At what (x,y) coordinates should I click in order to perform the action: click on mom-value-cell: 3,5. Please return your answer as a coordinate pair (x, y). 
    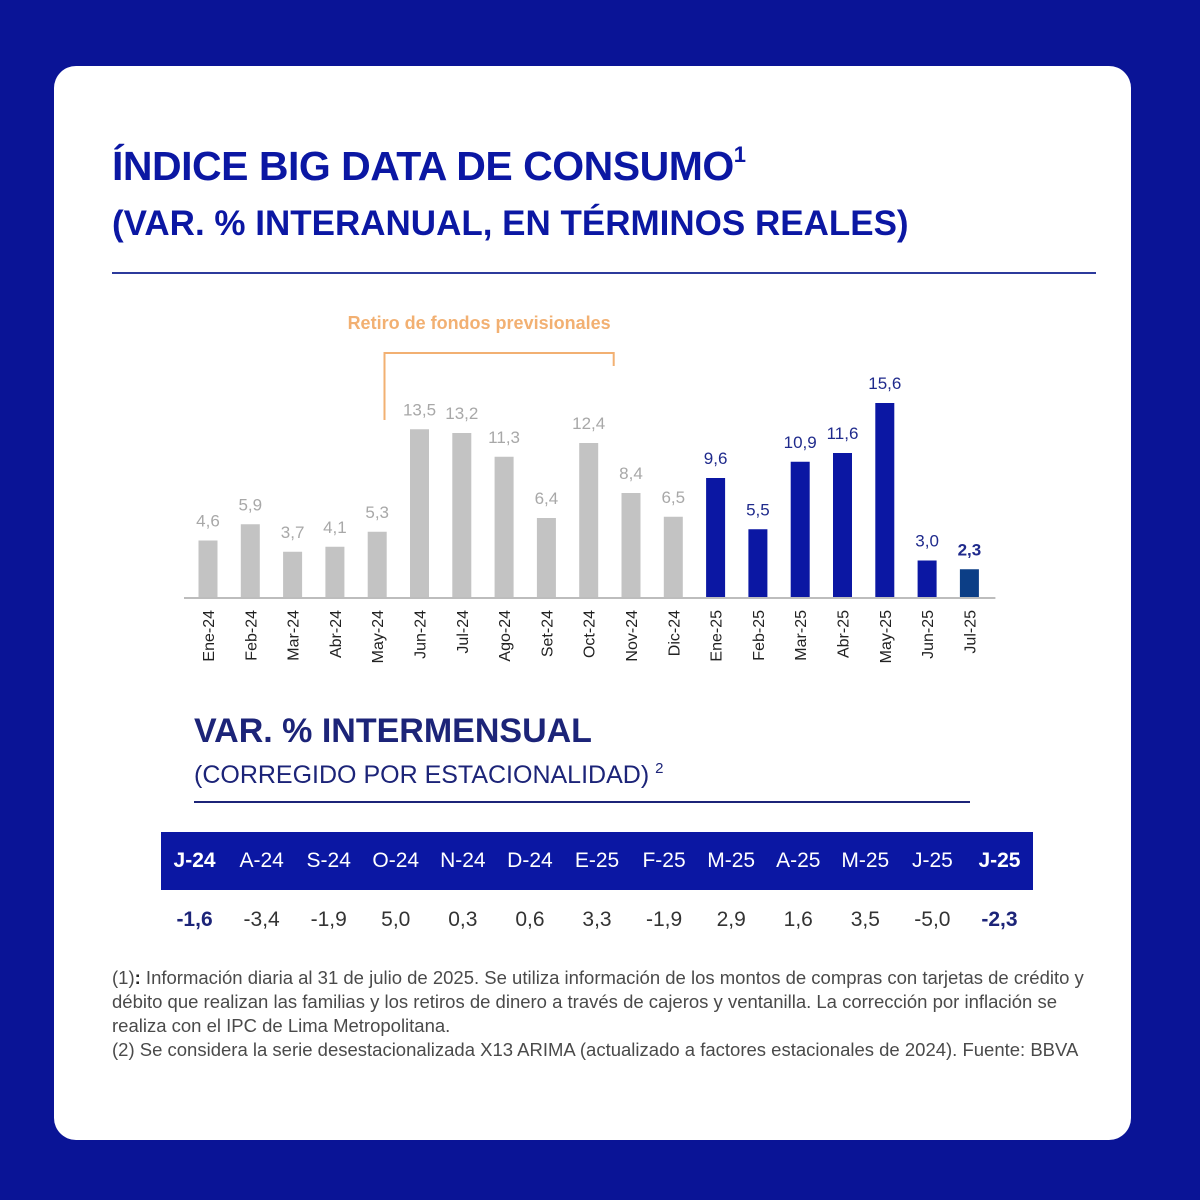
    Looking at the image, I should click on (865, 919).